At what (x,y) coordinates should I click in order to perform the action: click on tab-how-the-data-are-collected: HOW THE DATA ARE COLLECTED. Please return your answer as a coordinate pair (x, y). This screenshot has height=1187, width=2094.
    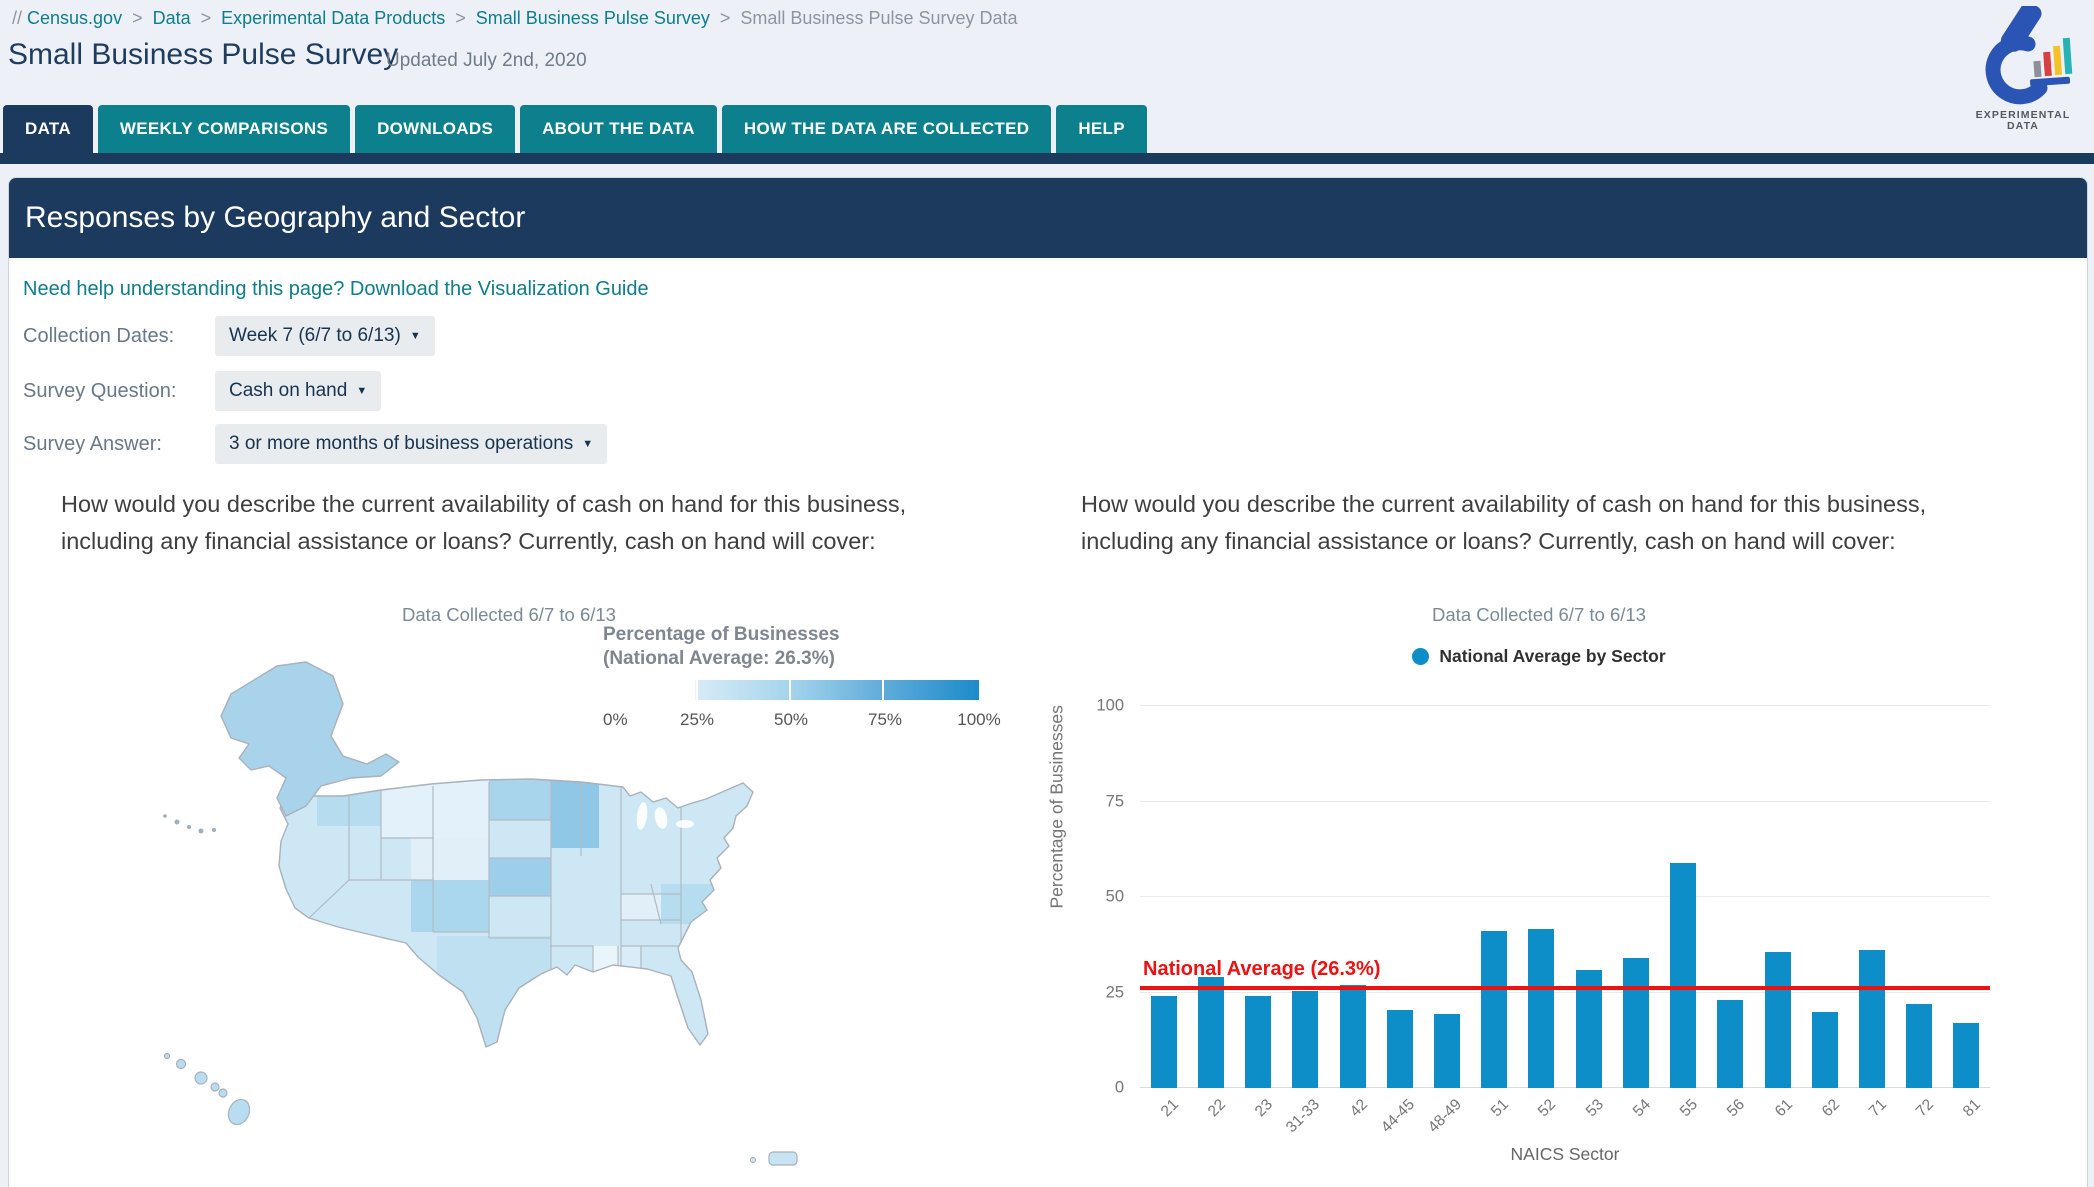
    Looking at the image, I should click on (886, 129).